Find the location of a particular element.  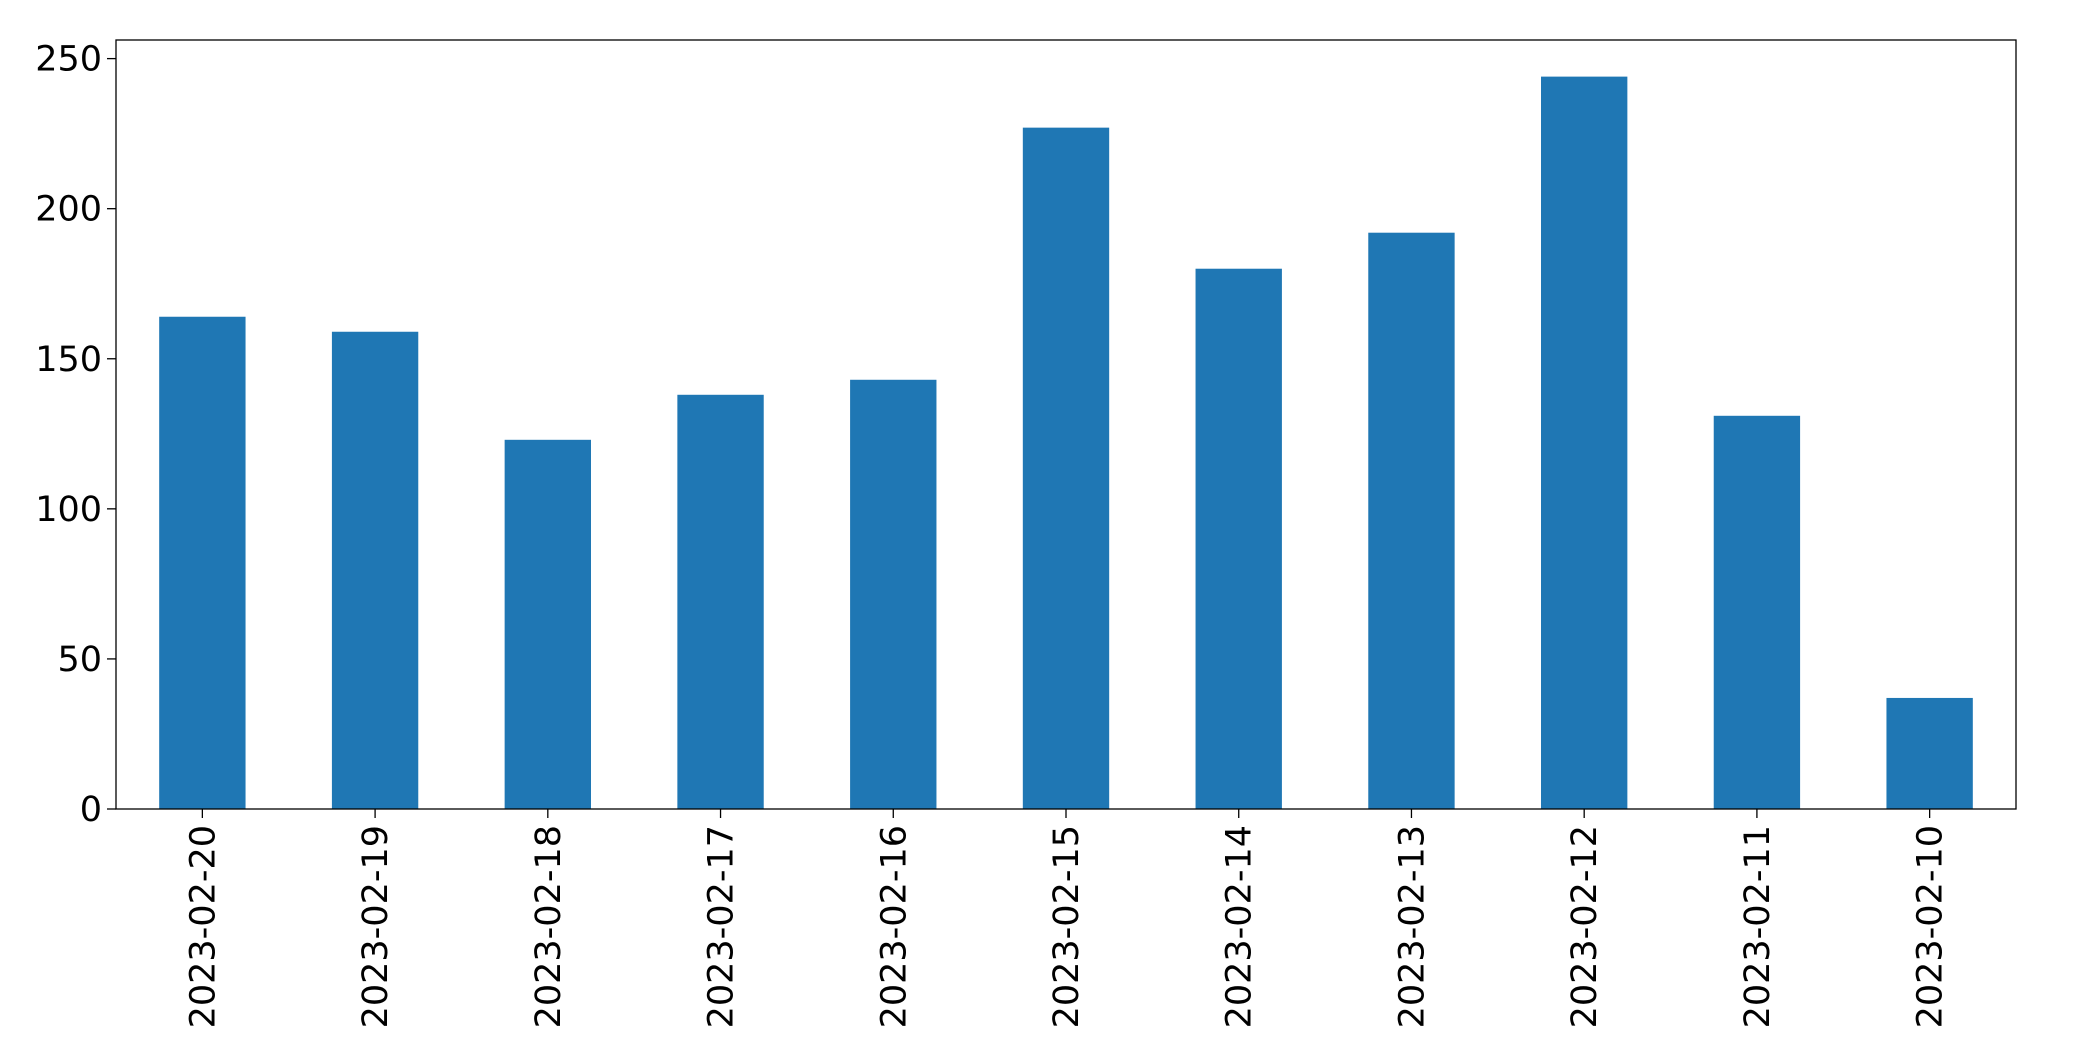

x-tick-label: 2023-02-14 is located at coordinates (1240, 926).